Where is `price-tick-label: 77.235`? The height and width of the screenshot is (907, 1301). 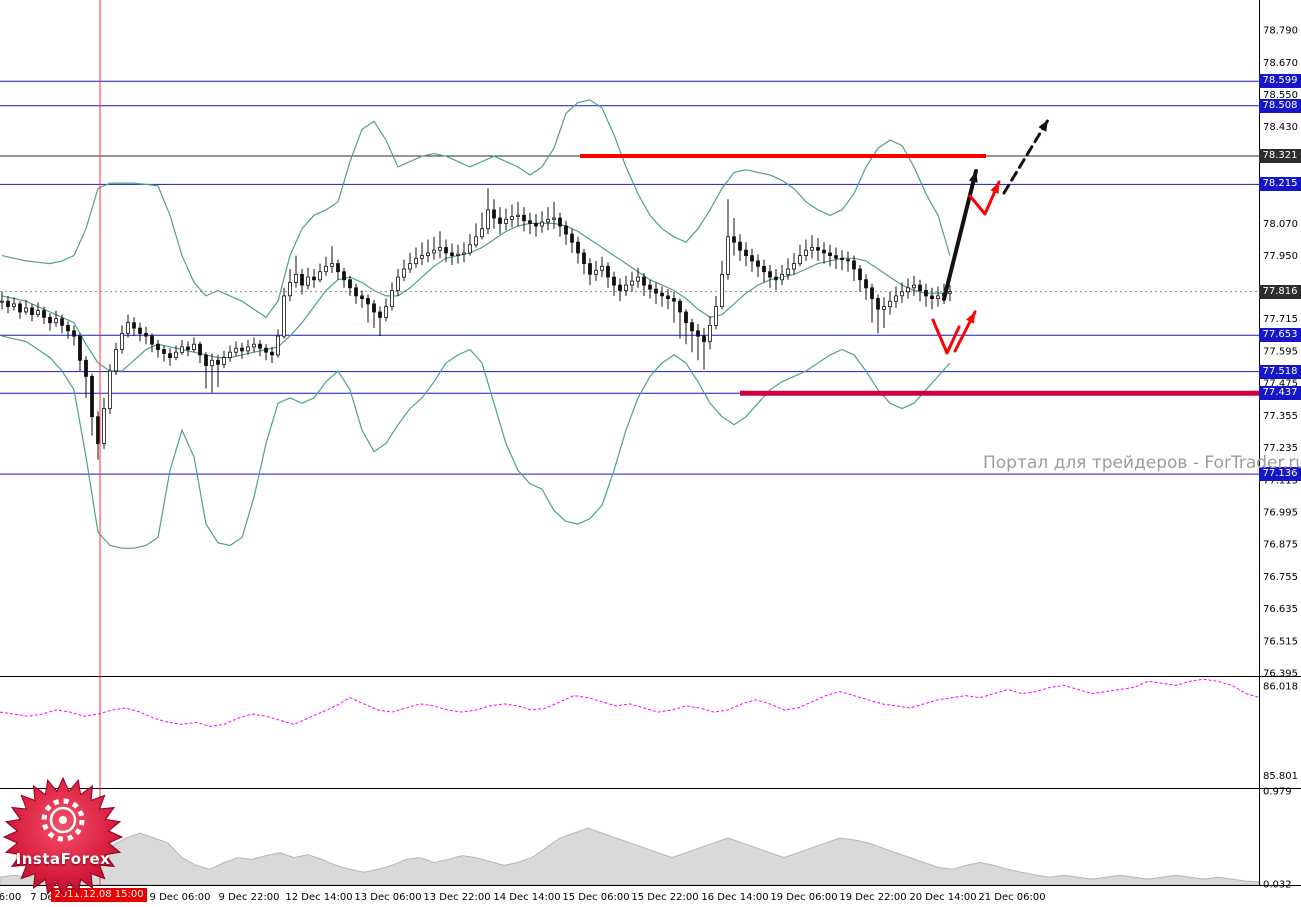
price-tick-label: 77.235 is located at coordinates (1280, 448).